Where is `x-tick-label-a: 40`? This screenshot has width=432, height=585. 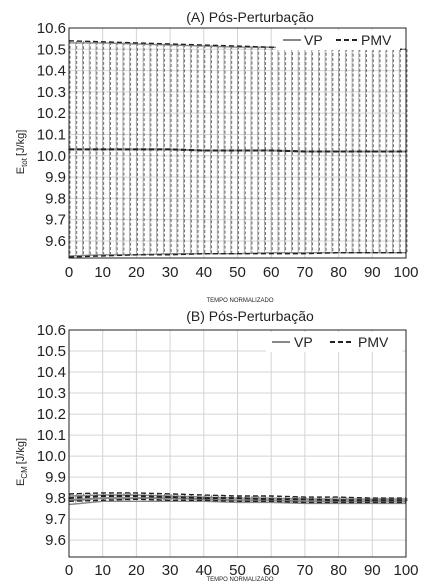 x-tick-label-a: 40 is located at coordinates (203, 272).